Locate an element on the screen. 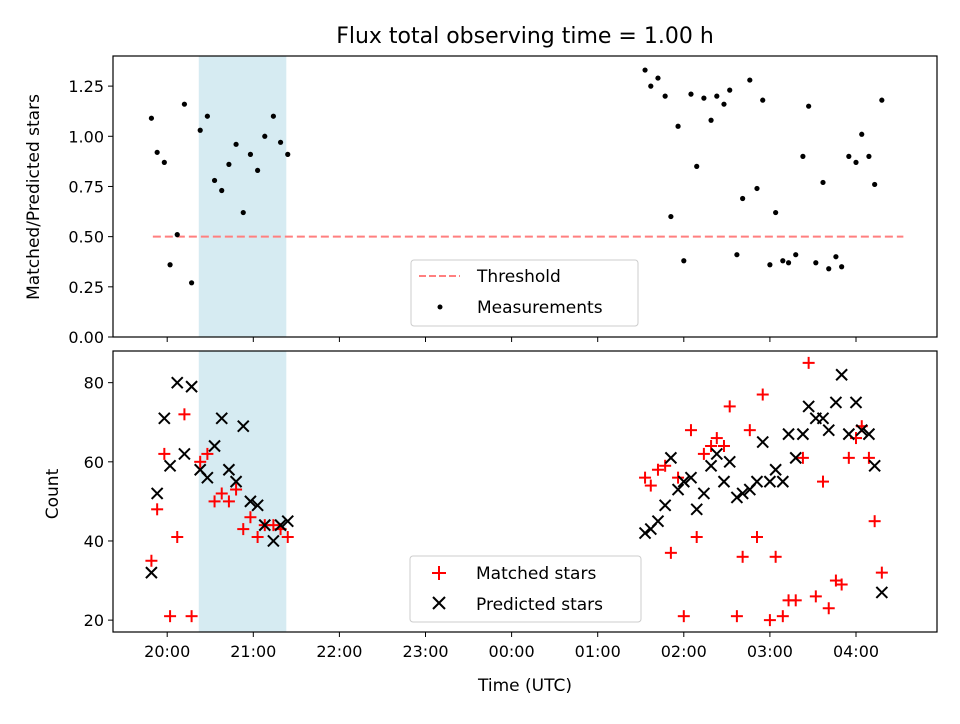  bottom-ytick-label: 40 is located at coordinates (94, 541).